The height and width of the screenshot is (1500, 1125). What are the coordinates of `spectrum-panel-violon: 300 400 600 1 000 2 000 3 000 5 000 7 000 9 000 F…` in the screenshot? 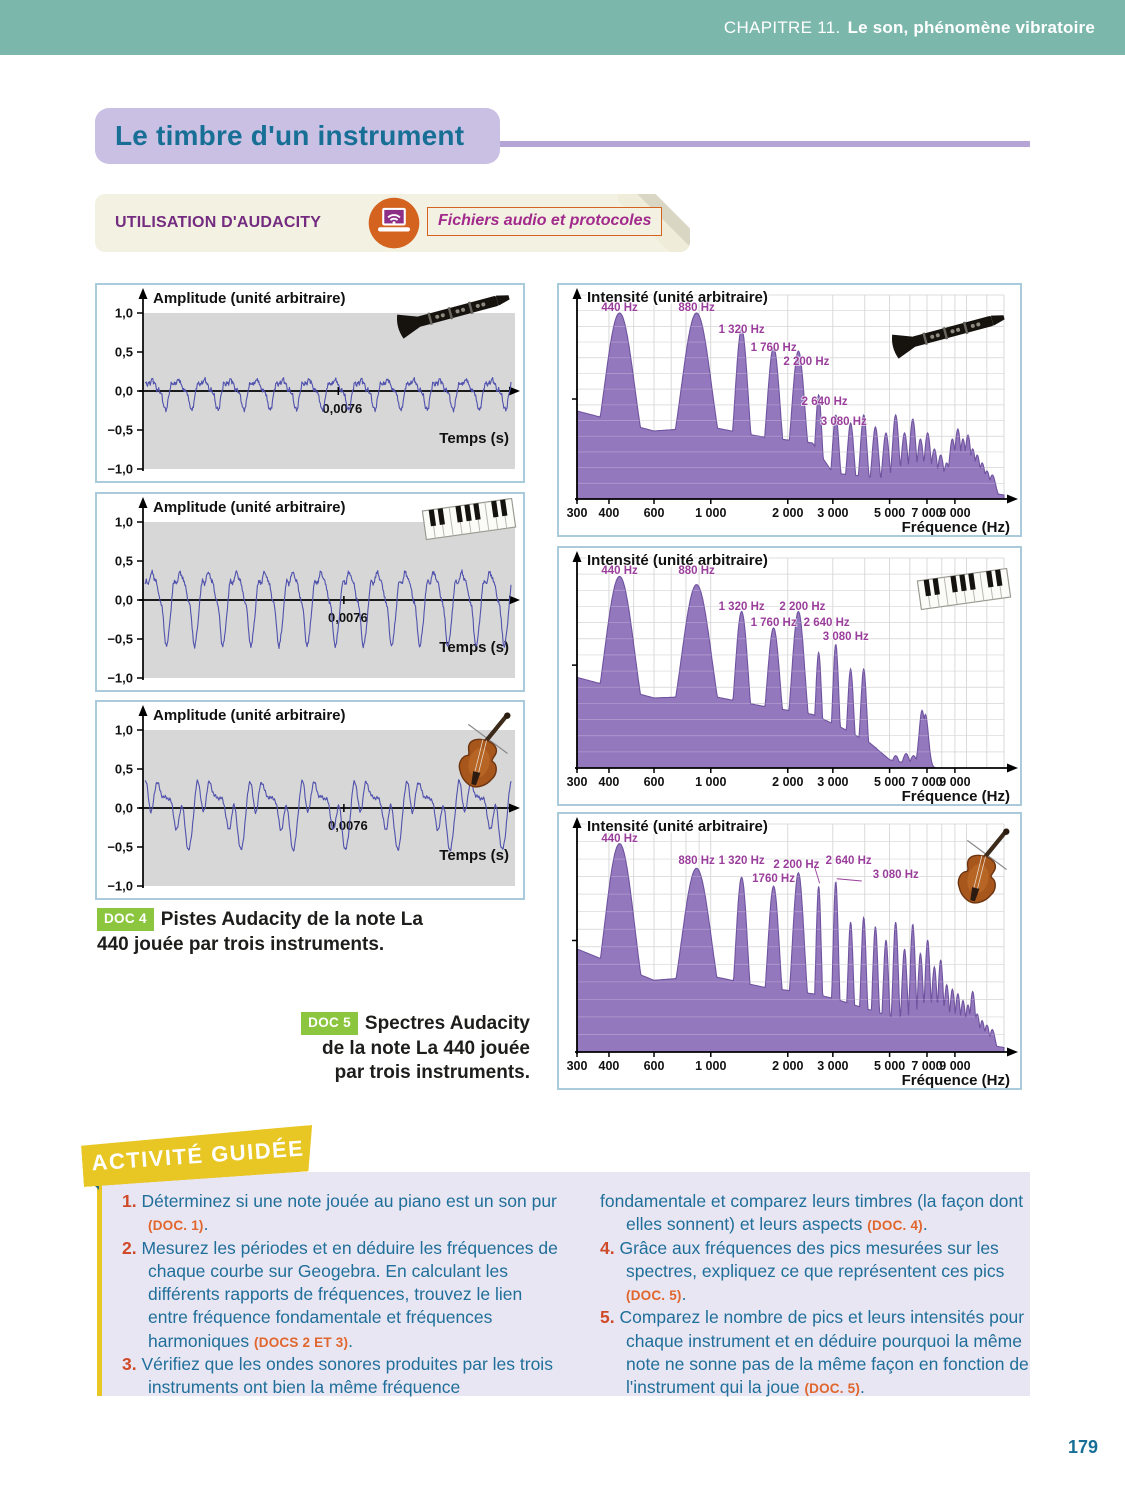 It's located at (789, 951).